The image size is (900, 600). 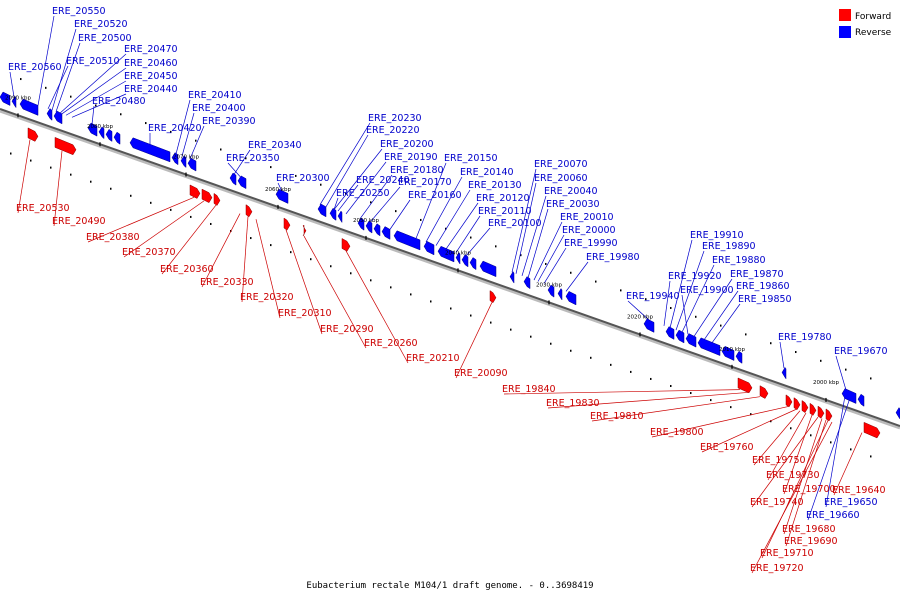 I want to click on gene-label: ERE_20170, so click(x=425, y=182).